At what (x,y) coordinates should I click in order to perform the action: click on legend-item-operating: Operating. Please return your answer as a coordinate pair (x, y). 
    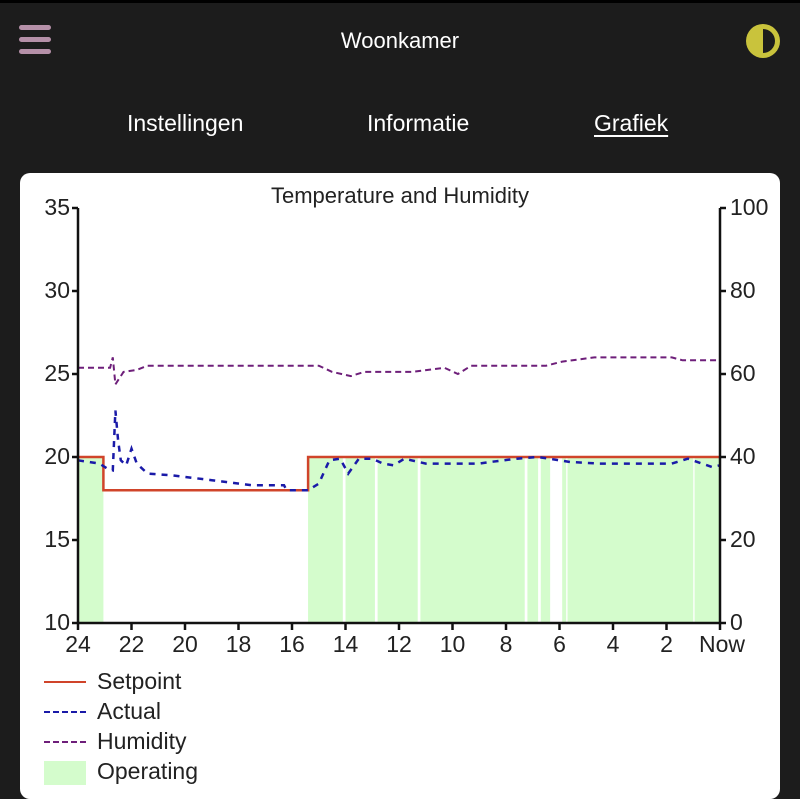
    Looking at the image, I should click on (152, 773).